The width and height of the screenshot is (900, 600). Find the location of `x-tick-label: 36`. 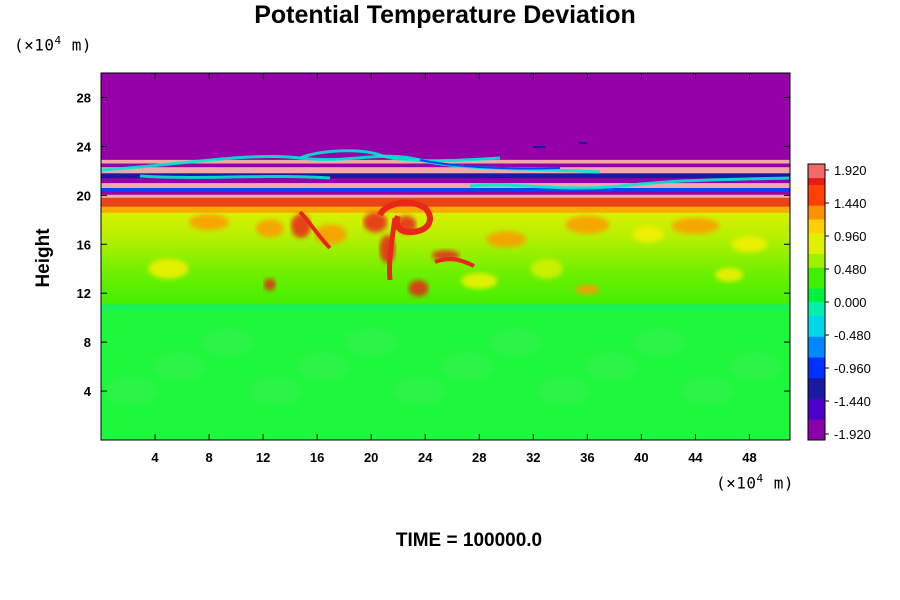

x-tick-label: 36 is located at coordinates (587, 457).